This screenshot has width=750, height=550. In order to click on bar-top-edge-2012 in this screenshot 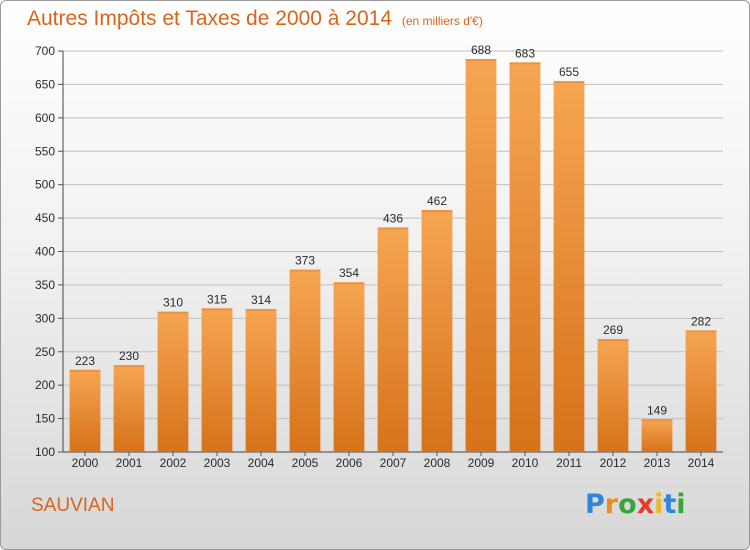, I will do `click(613, 340)`.